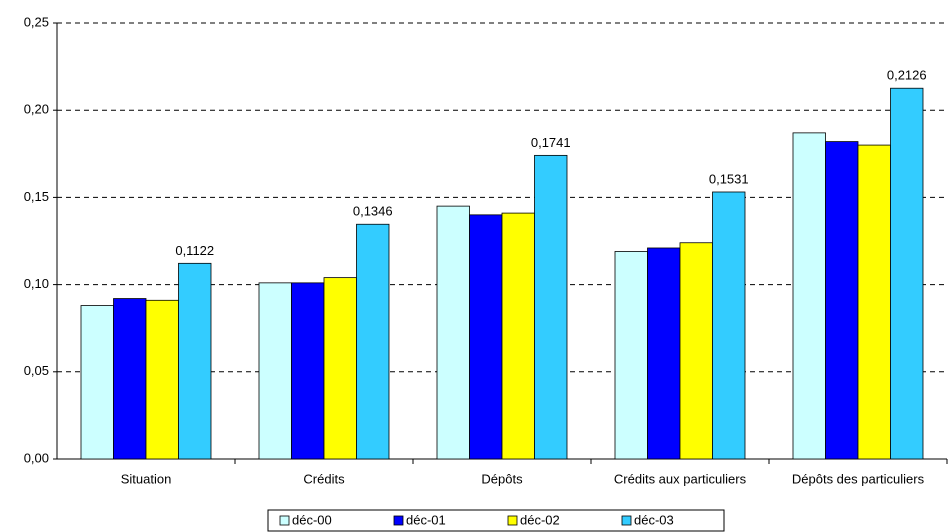 Image resolution: width=948 pixels, height=532 pixels. I want to click on legend-label: déc-01, so click(426, 519).